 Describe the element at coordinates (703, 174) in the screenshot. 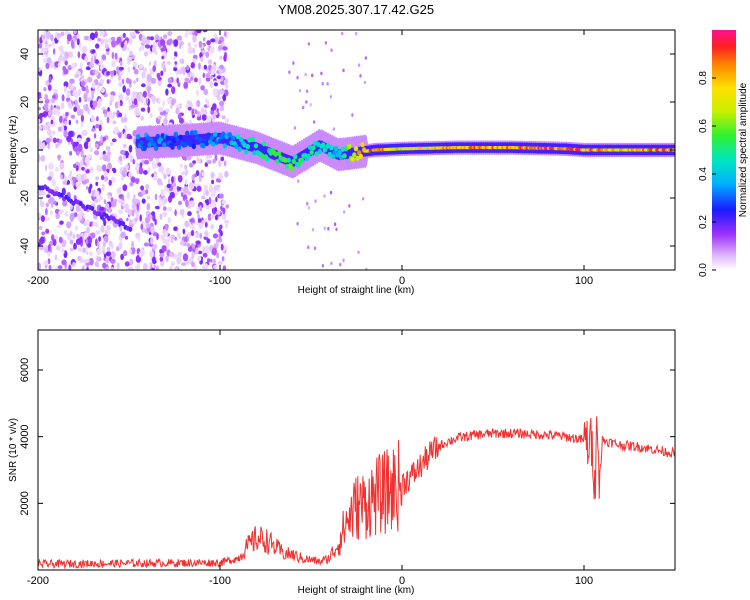

I see `colorbar-tick-label: 0.4` at that location.